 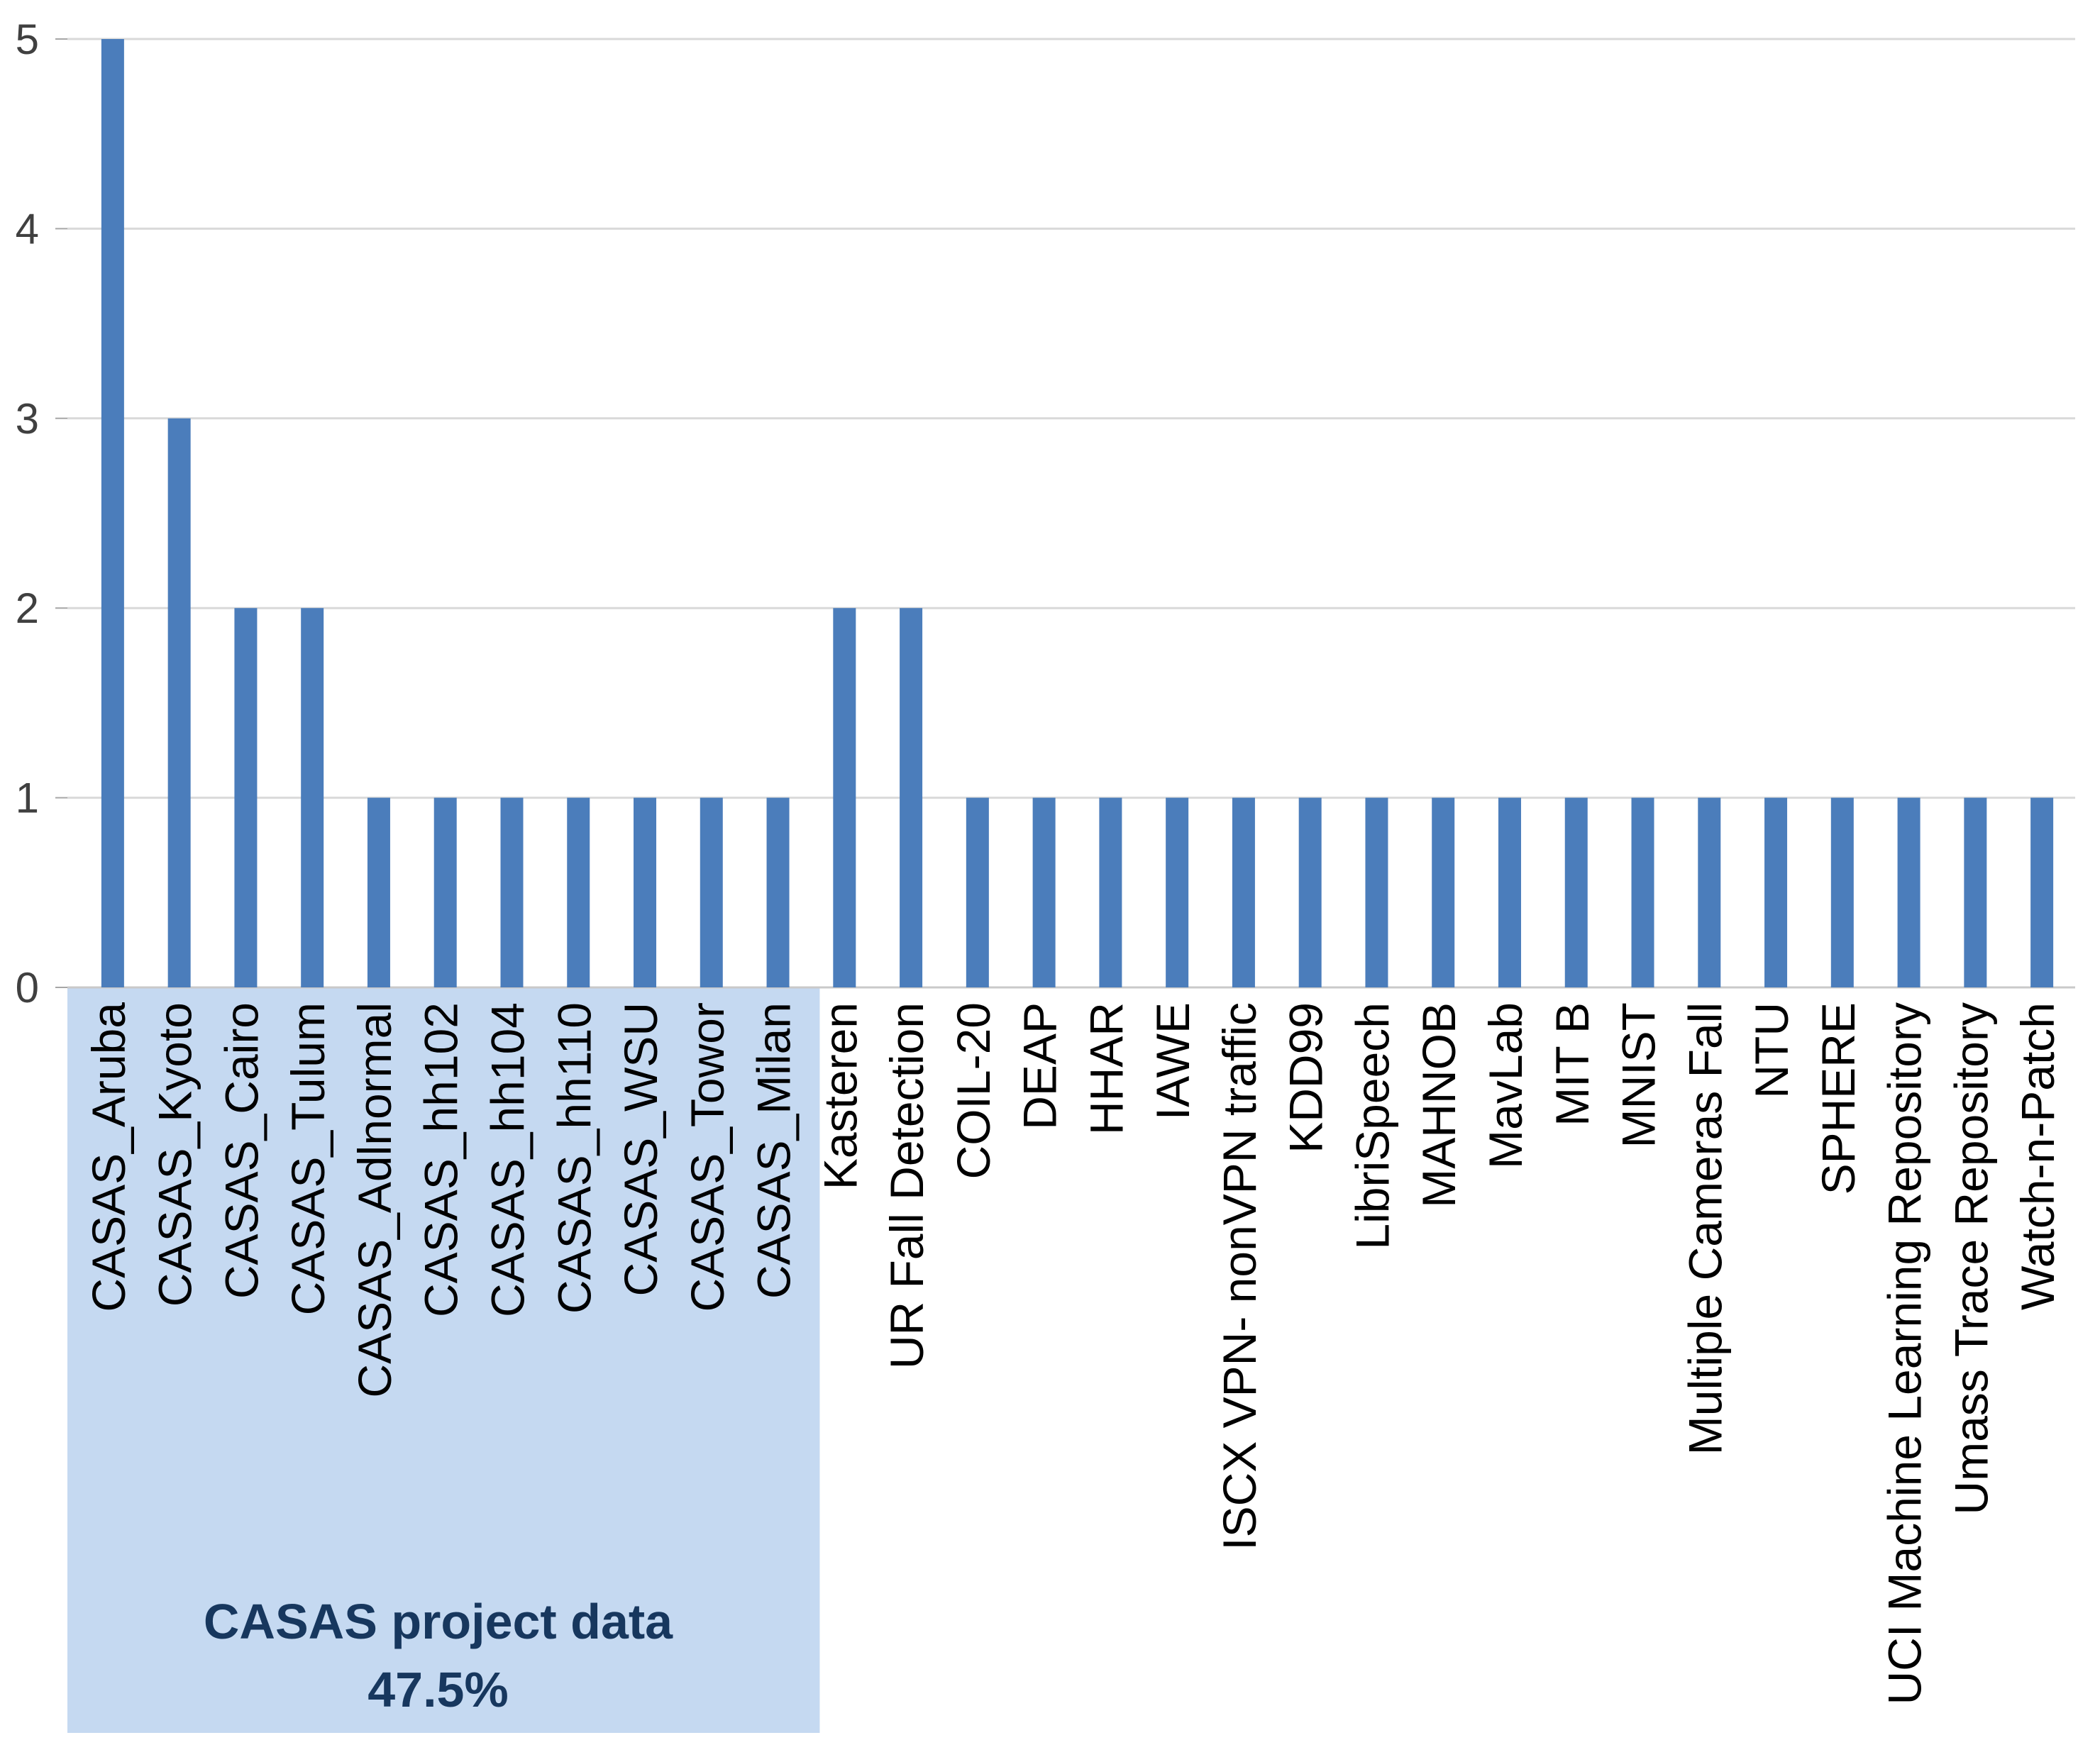 What do you see at coordinates (438, 1690) in the screenshot?
I see `highlight-annotation-percent: 47.5%` at bounding box center [438, 1690].